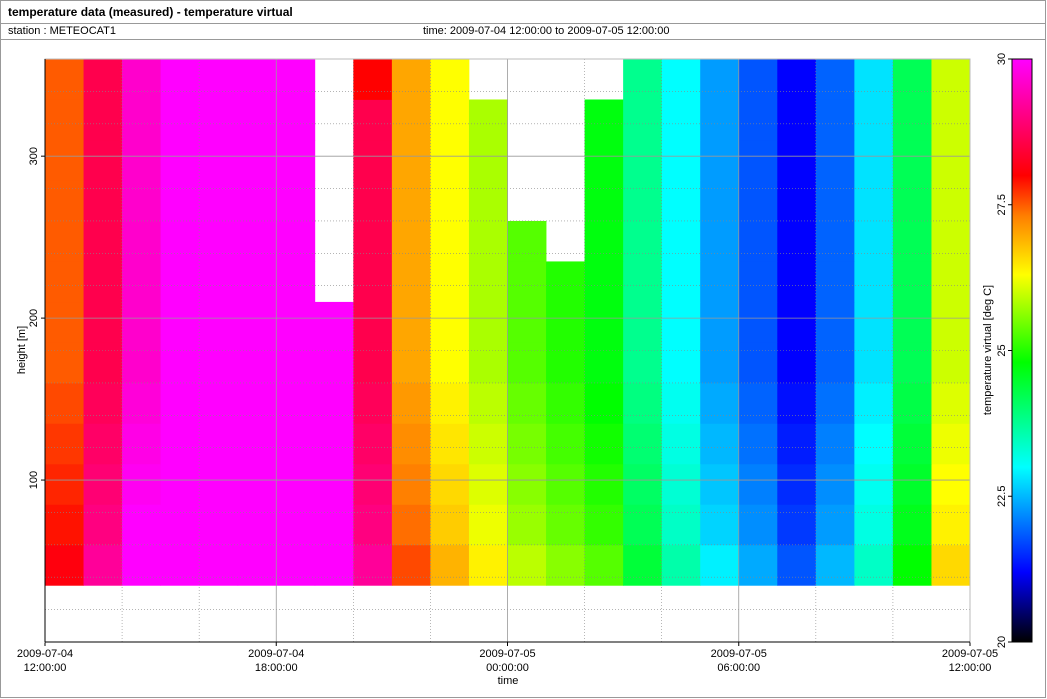 The height and width of the screenshot is (699, 1047). What do you see at coordinates (1002, 496) in the screenshot?
I see `colorbar-tick-label: 22.5` at bounding box center [1002, 496].